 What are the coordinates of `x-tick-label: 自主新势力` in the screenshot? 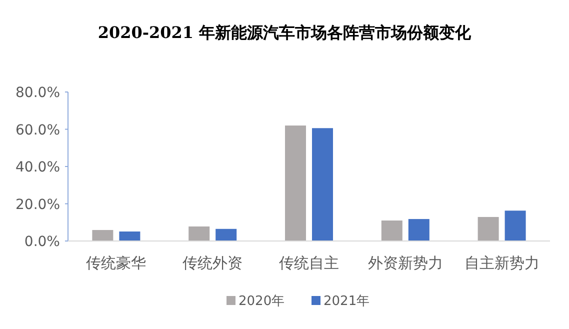 It's located at (502, 263).